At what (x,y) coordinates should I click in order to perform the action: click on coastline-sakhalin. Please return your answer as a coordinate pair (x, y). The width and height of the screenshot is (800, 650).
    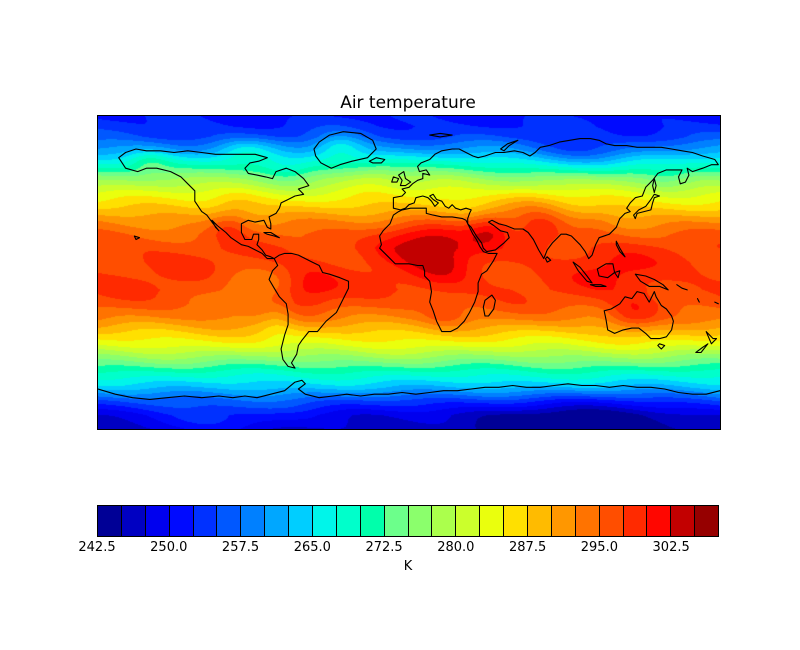
    Looking at the image, I should click on (654, 186).